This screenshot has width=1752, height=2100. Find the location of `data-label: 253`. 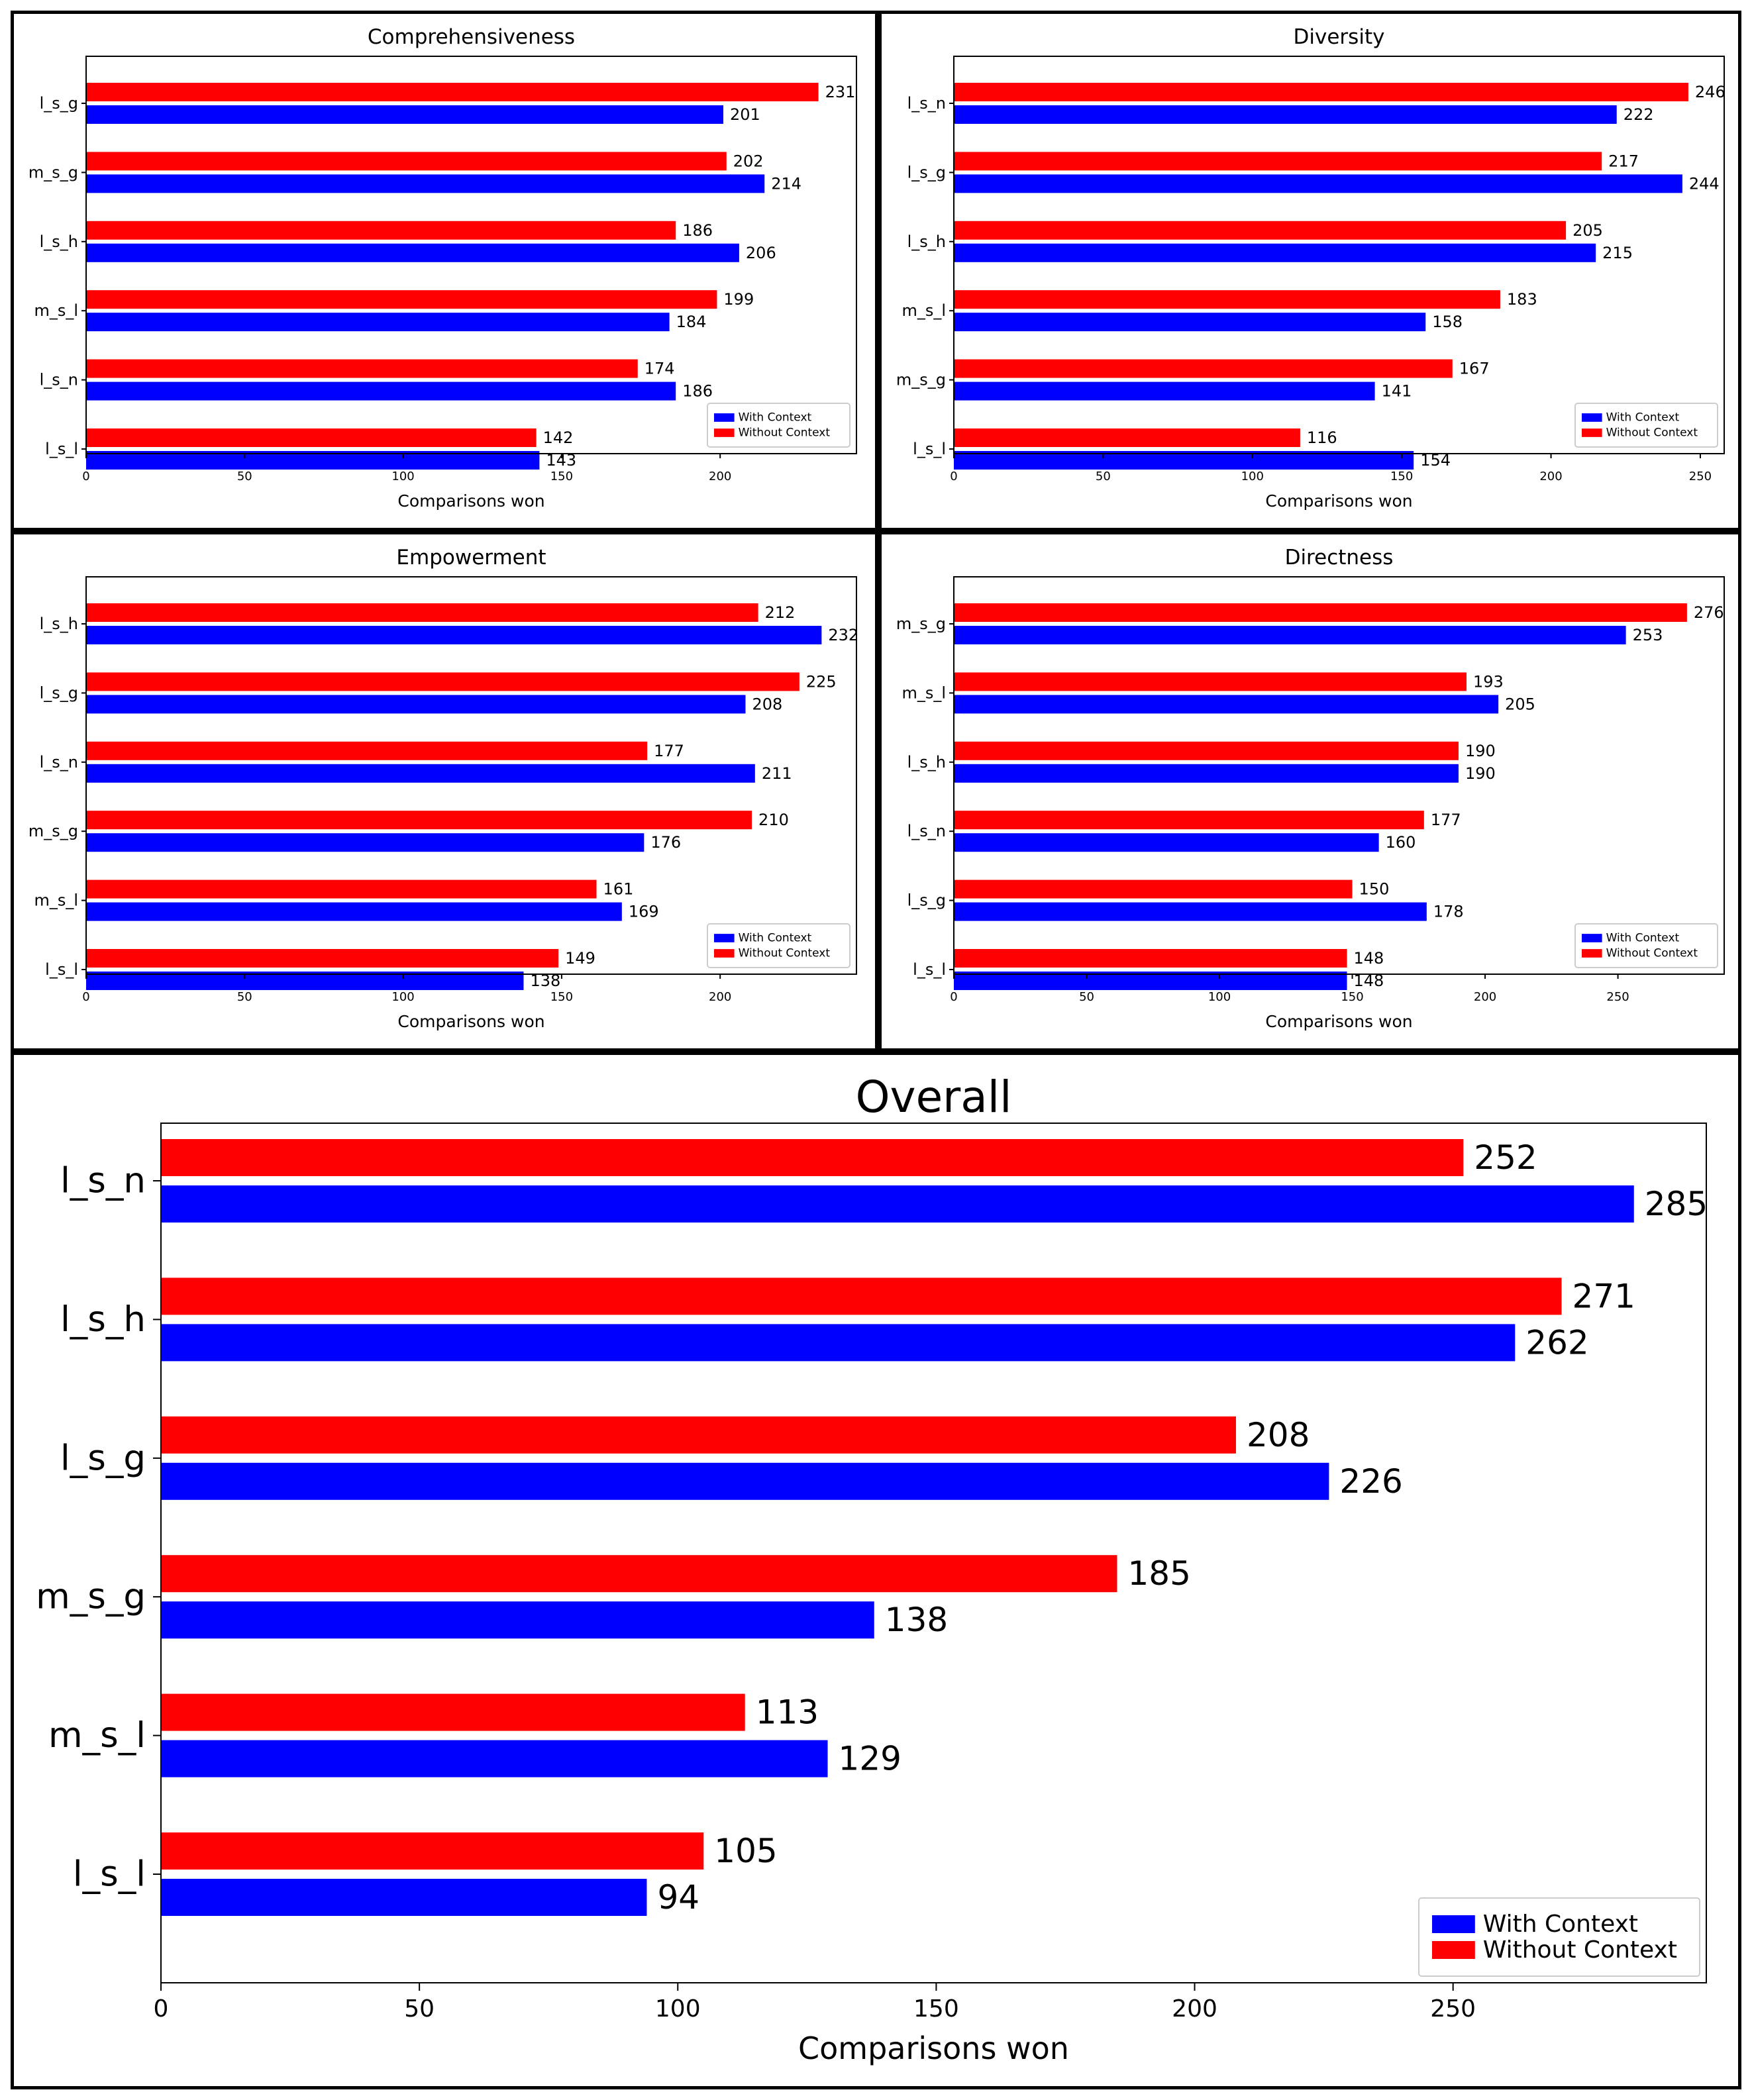

data-label: 253 is located at coordinates (1648, 635).